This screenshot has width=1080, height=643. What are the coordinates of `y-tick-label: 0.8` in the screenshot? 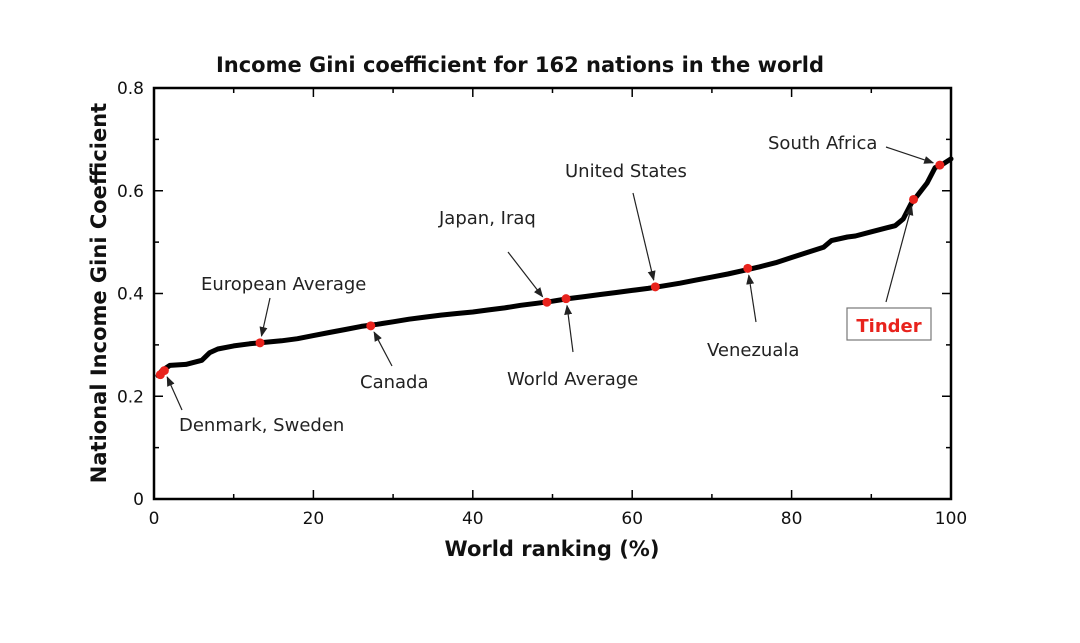 It's located at (130, 89).